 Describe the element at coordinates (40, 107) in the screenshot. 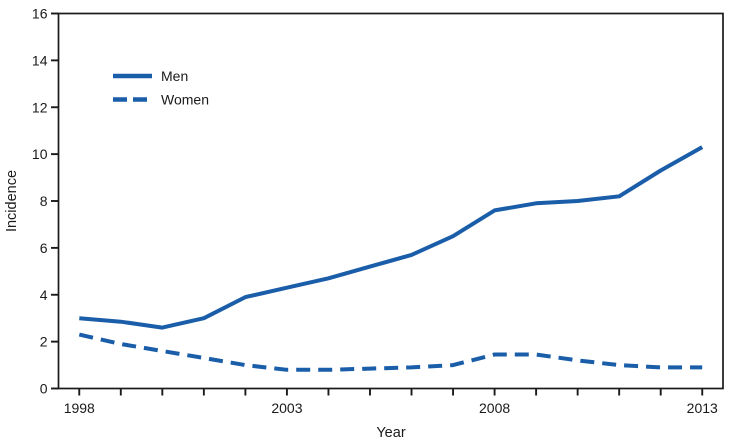

I see `y-tick-label: 12` at that location.